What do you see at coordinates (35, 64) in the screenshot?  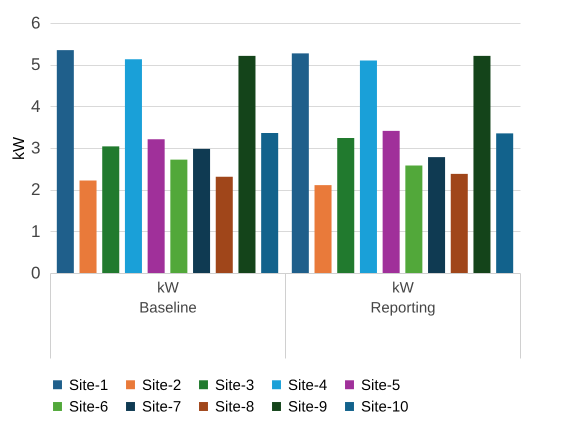 I see `y-tick-label: 5` at bounding box center [35, 64].